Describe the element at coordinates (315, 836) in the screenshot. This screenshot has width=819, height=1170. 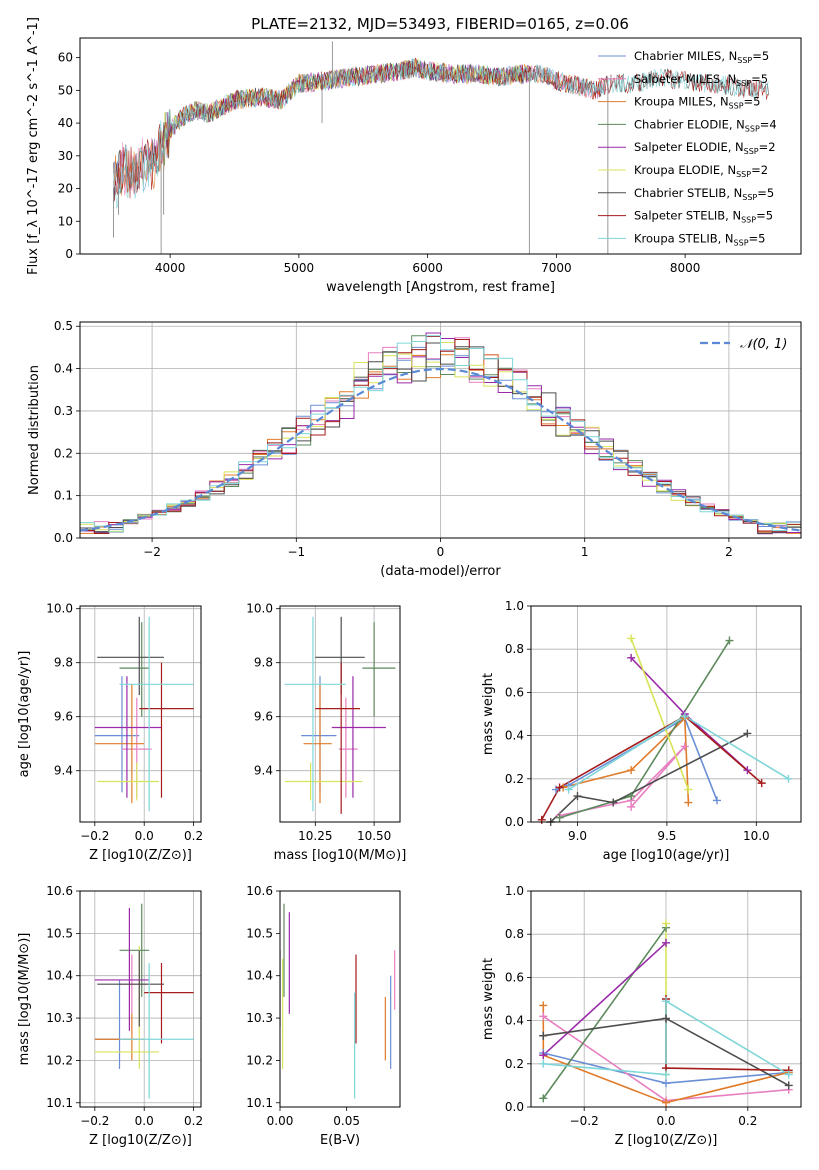
I see `x-tick-label: 10.25` at that location.